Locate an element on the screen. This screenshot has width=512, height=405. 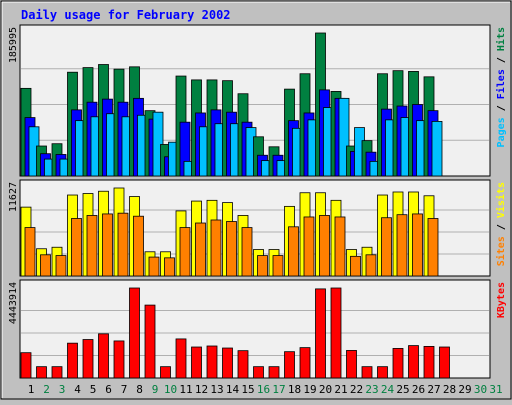
x-tick-label: 24 is located at coordinates (388, 389).